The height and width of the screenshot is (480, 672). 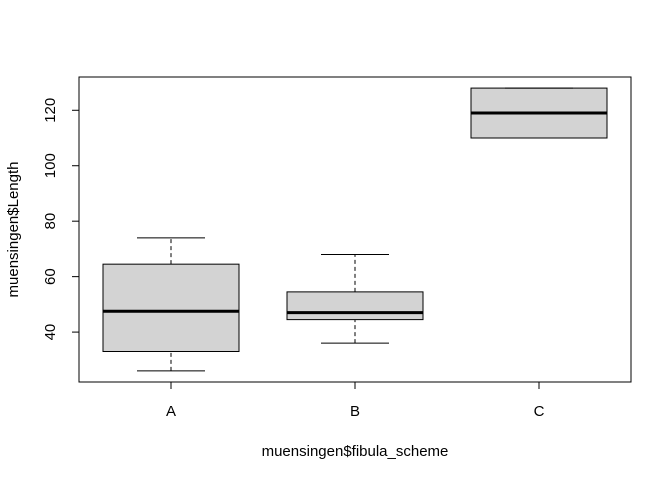 What do you see at coordinates (50, 221) in the screenshot?
I see `y-tick-label: 80` at bounding box center [50, 221].